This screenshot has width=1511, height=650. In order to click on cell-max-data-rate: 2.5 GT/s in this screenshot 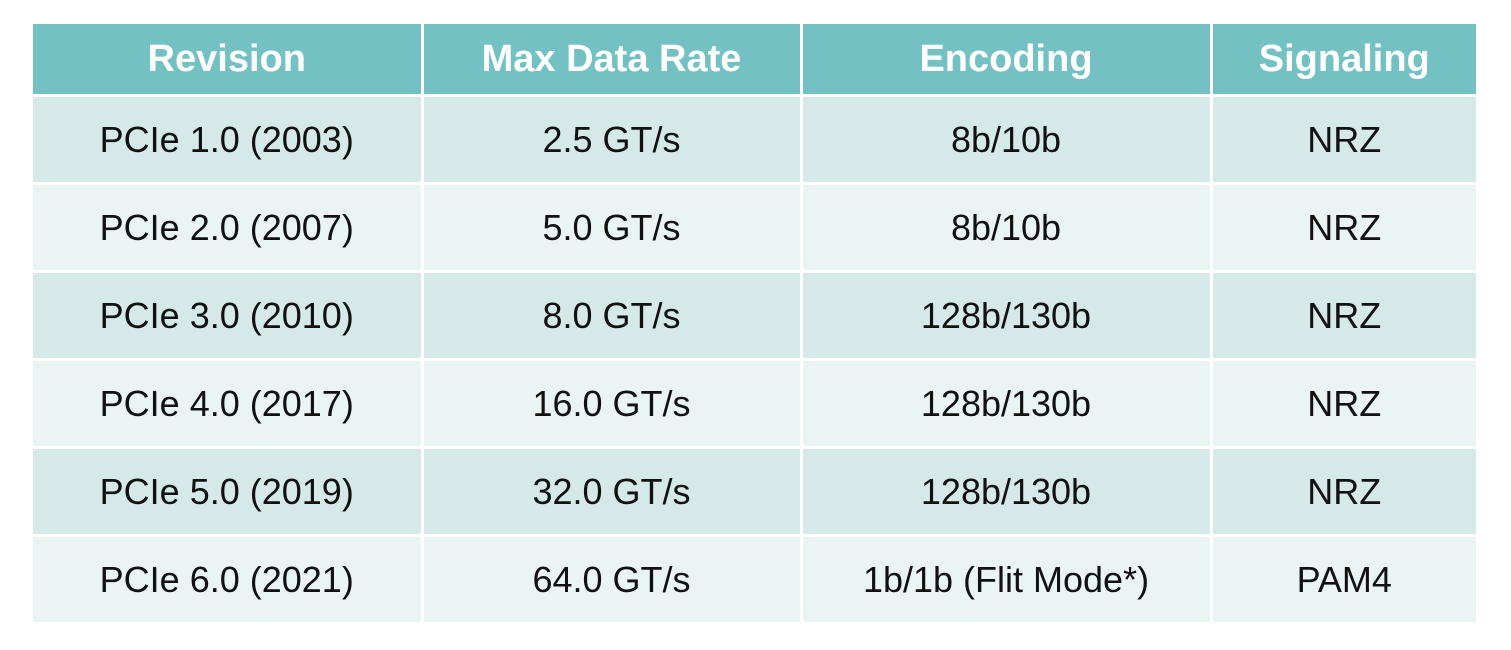, I will do `click(611, 139)`.